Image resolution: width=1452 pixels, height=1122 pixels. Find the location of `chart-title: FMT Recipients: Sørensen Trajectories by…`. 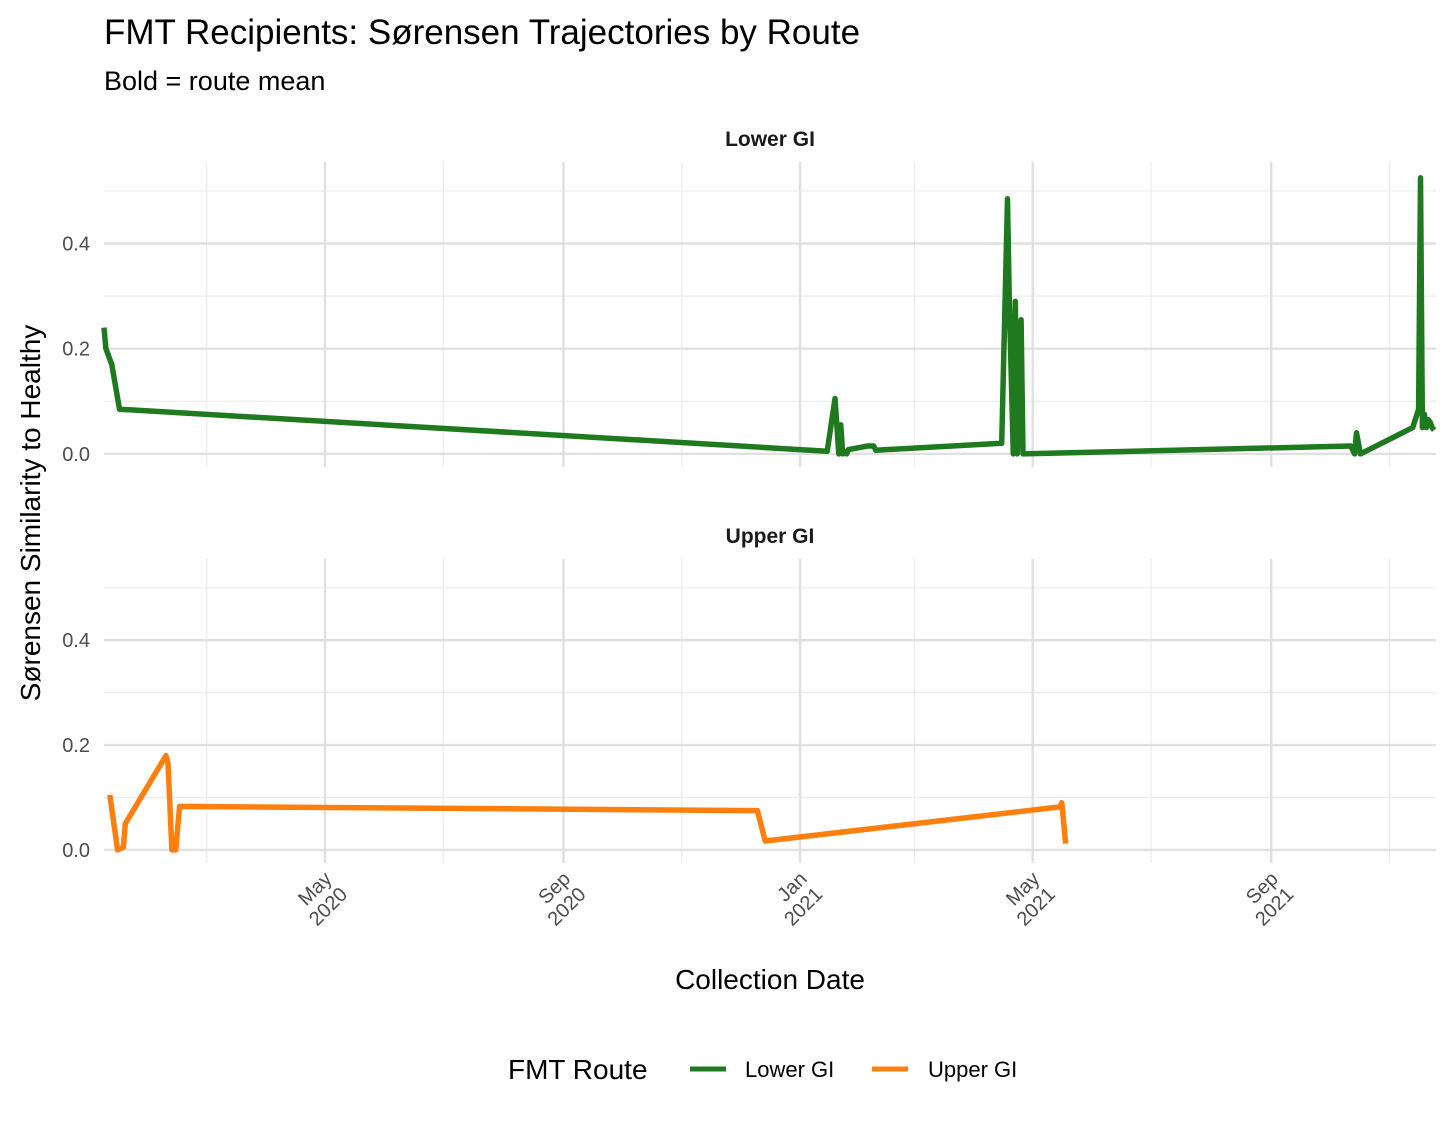

chart-title: FMT Recipients: Sørensen Trajectories by… is located at coordinates (482, 32).